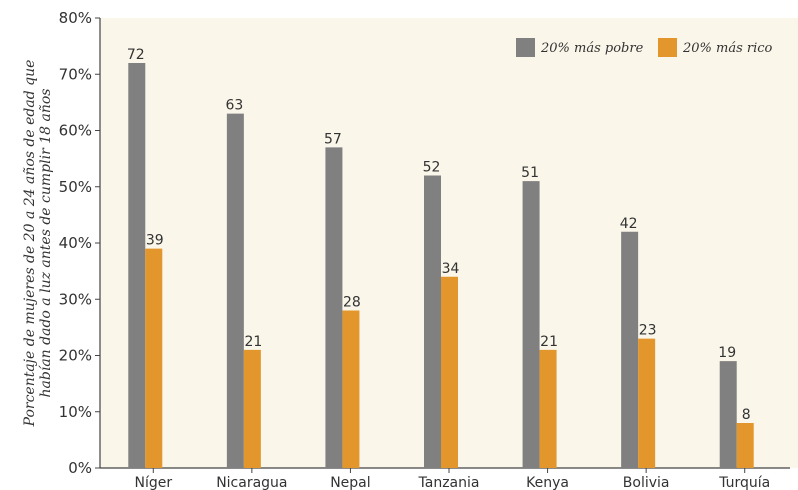  Describe the element at coordinates (234, 106) in the screenshot. I see `data-label: 63` at that location.